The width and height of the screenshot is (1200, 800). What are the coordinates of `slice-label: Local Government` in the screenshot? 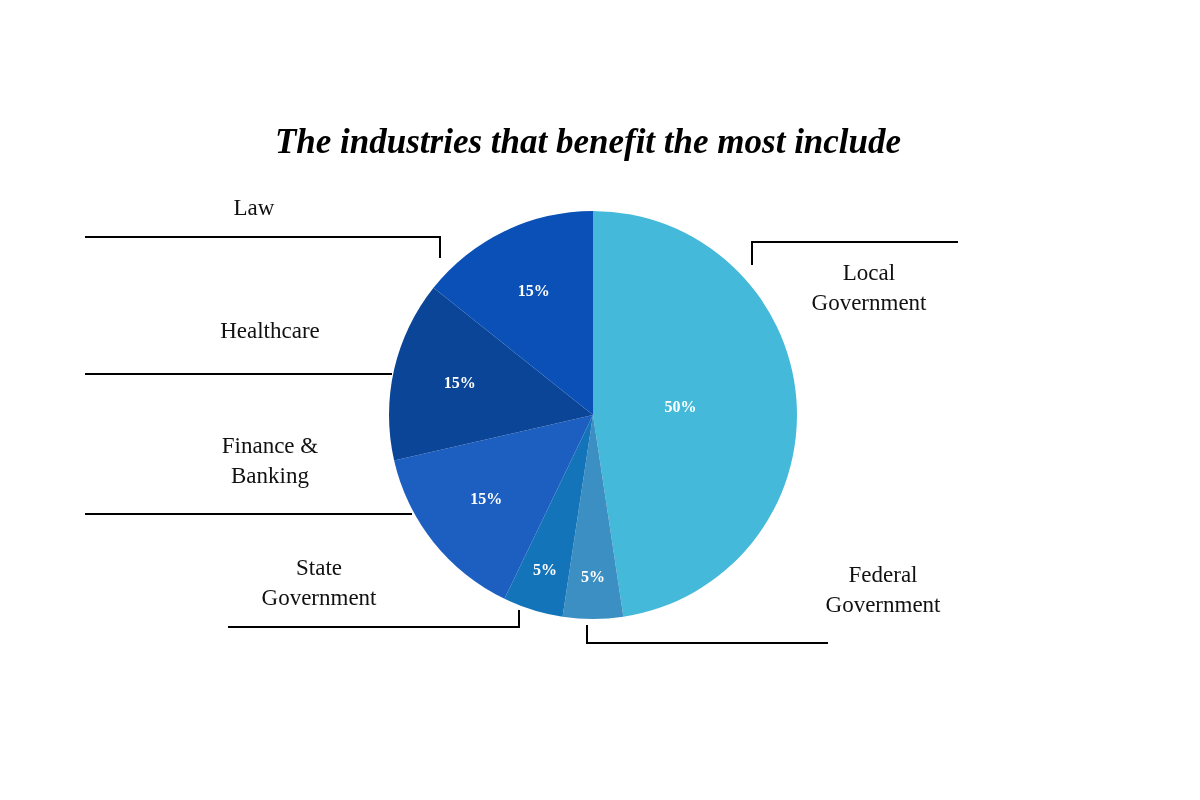 It's located at (869, 288).